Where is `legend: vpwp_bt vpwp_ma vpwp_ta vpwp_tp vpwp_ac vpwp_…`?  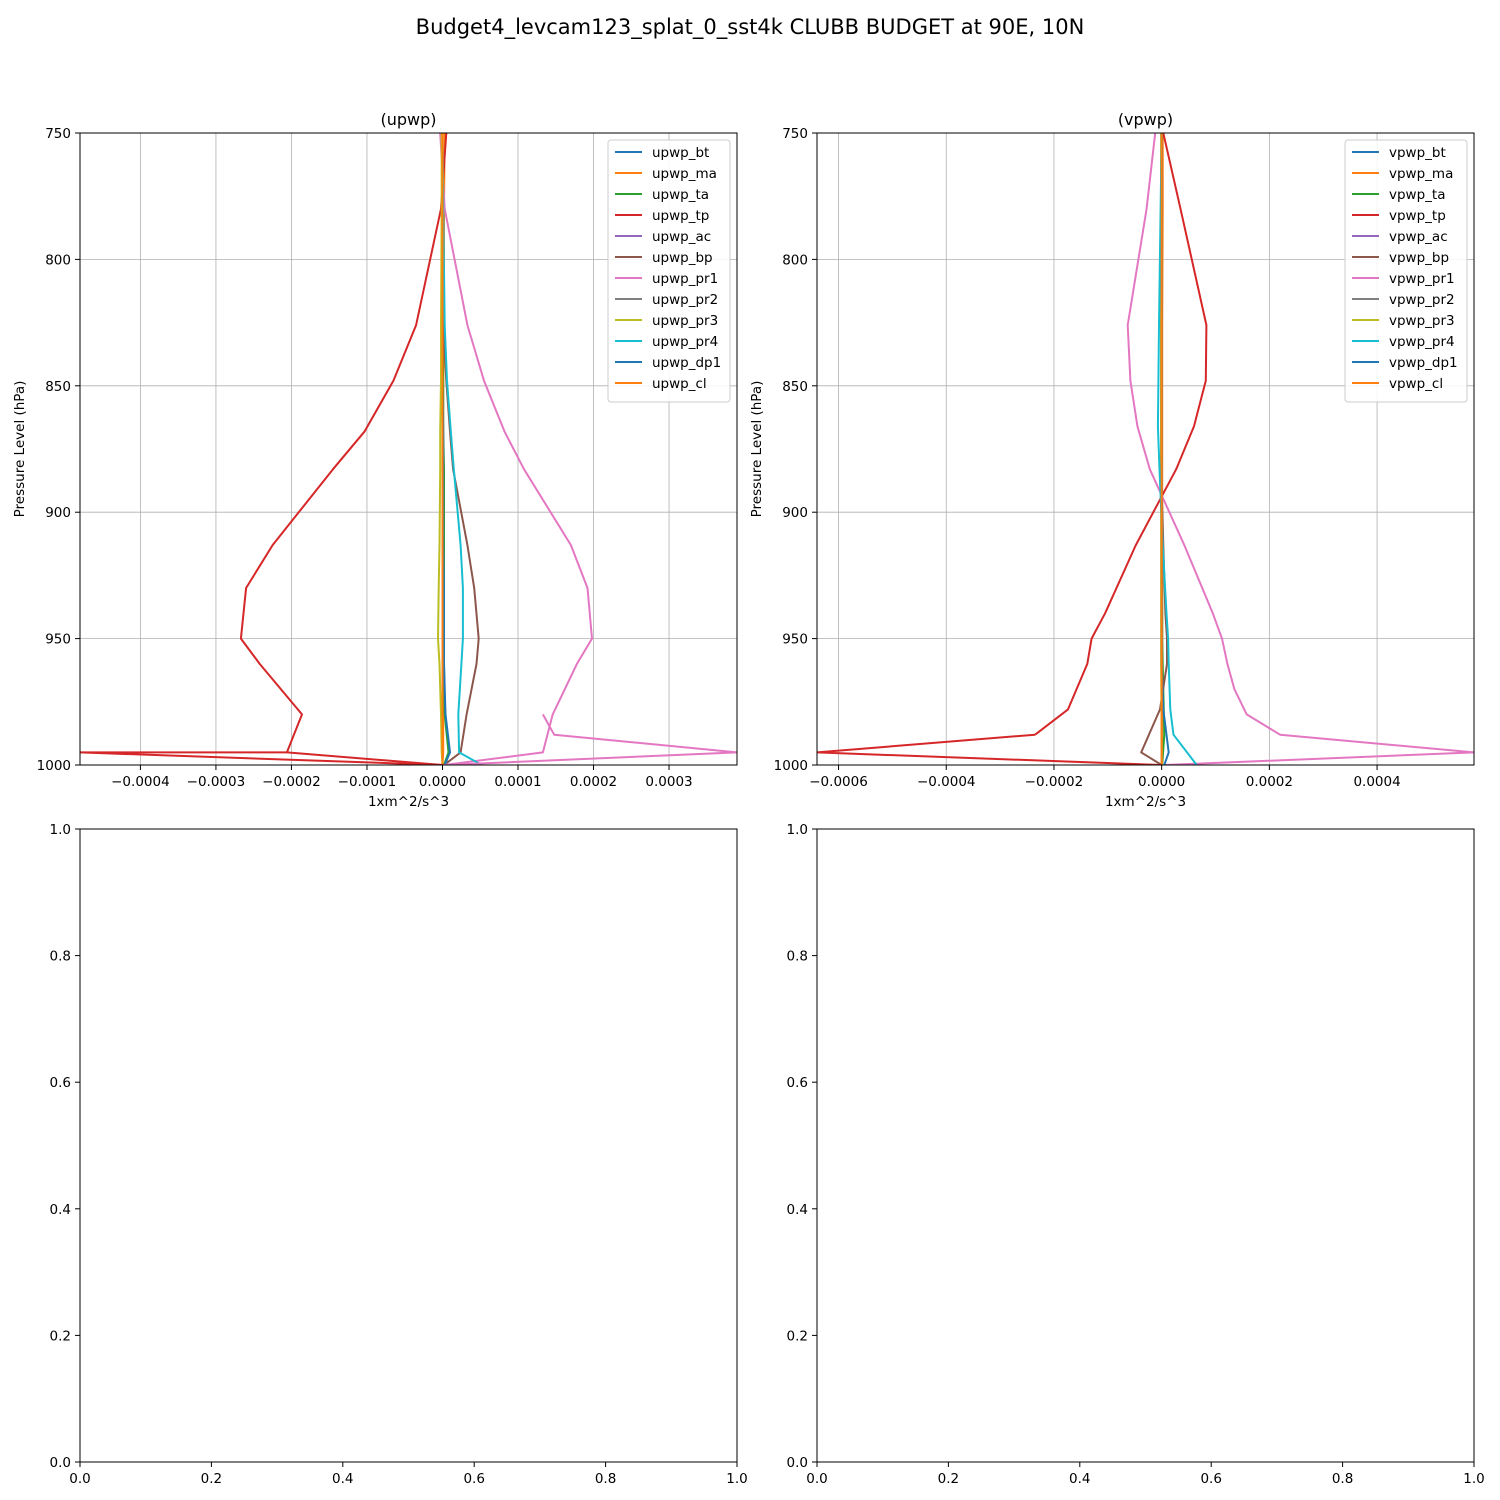
legend: vpwp_bt vpwp_ma vpwp_ta vpwp_tp vpwp_ac vpwp_… is located at coordinates (1406, 271).